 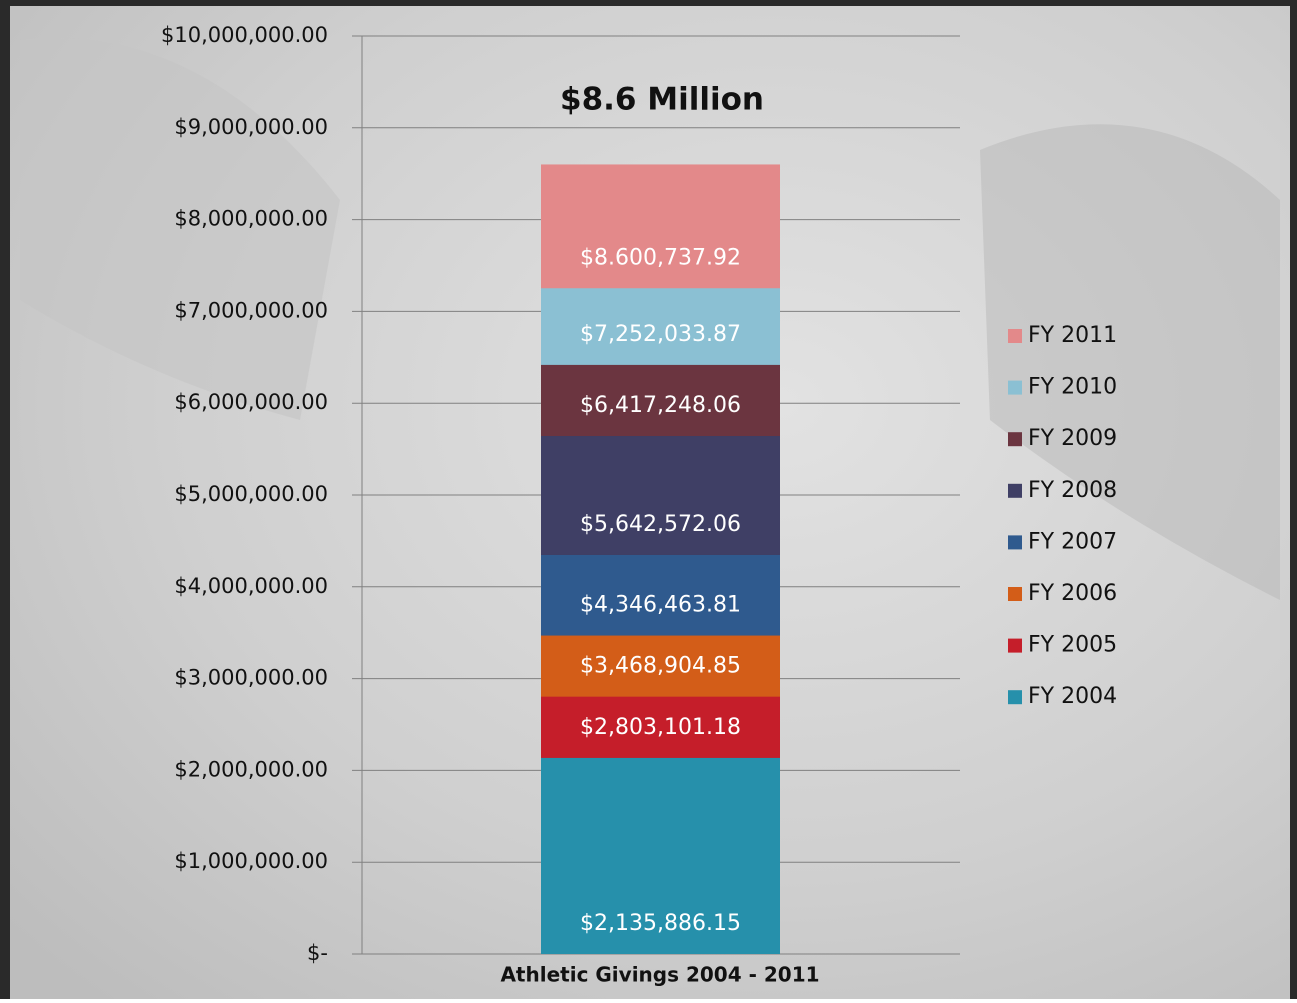 I want to click on data-label: $5,642,572.06, so click(x=660, y=524).